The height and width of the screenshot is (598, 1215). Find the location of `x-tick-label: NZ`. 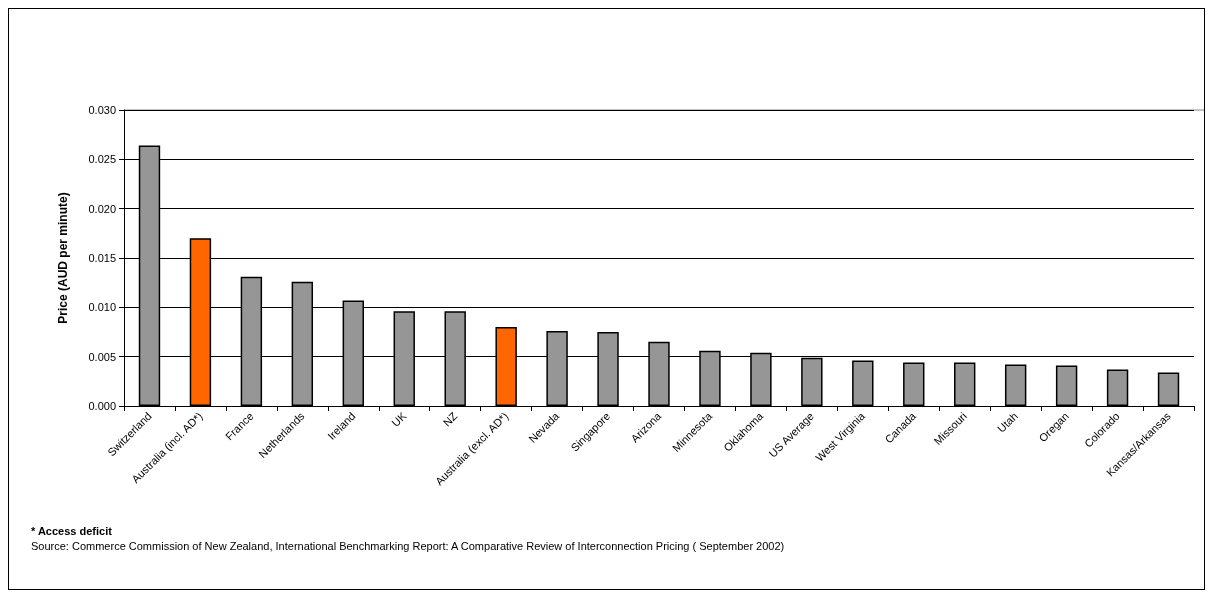

x-tick-label: NZ is located at coordinates (450, 419).